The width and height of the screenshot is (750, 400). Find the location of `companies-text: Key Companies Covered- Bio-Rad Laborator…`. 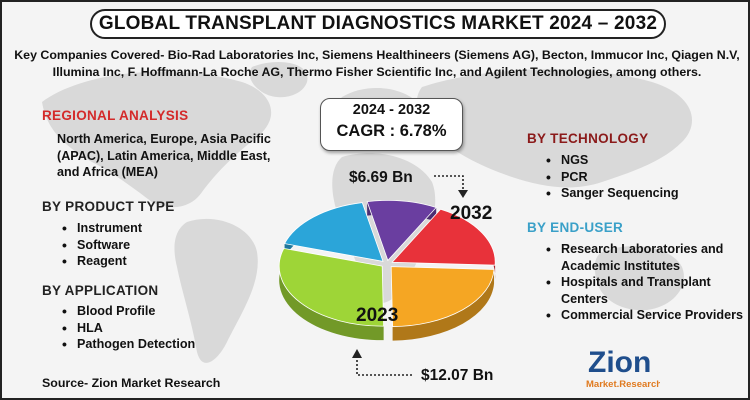

companies-text: Key Companies Covered- Bio-Rad Laborator… is located at coordinates (377, 63).